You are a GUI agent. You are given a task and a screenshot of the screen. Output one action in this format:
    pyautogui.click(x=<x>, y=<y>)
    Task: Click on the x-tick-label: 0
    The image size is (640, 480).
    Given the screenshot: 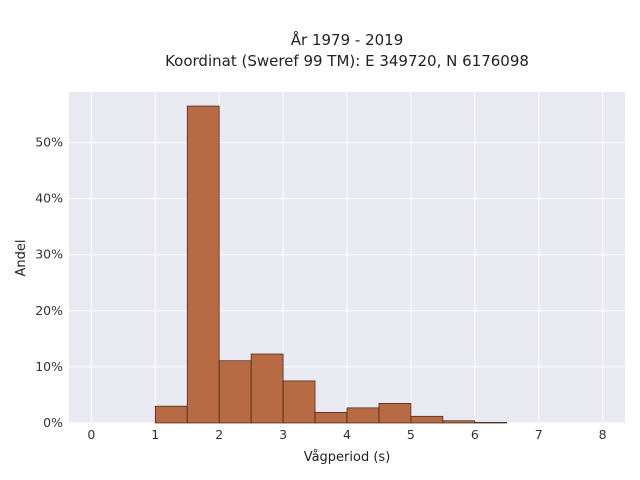 What is the action you would take?
    pyautogui.click(x=91, y=434)
    